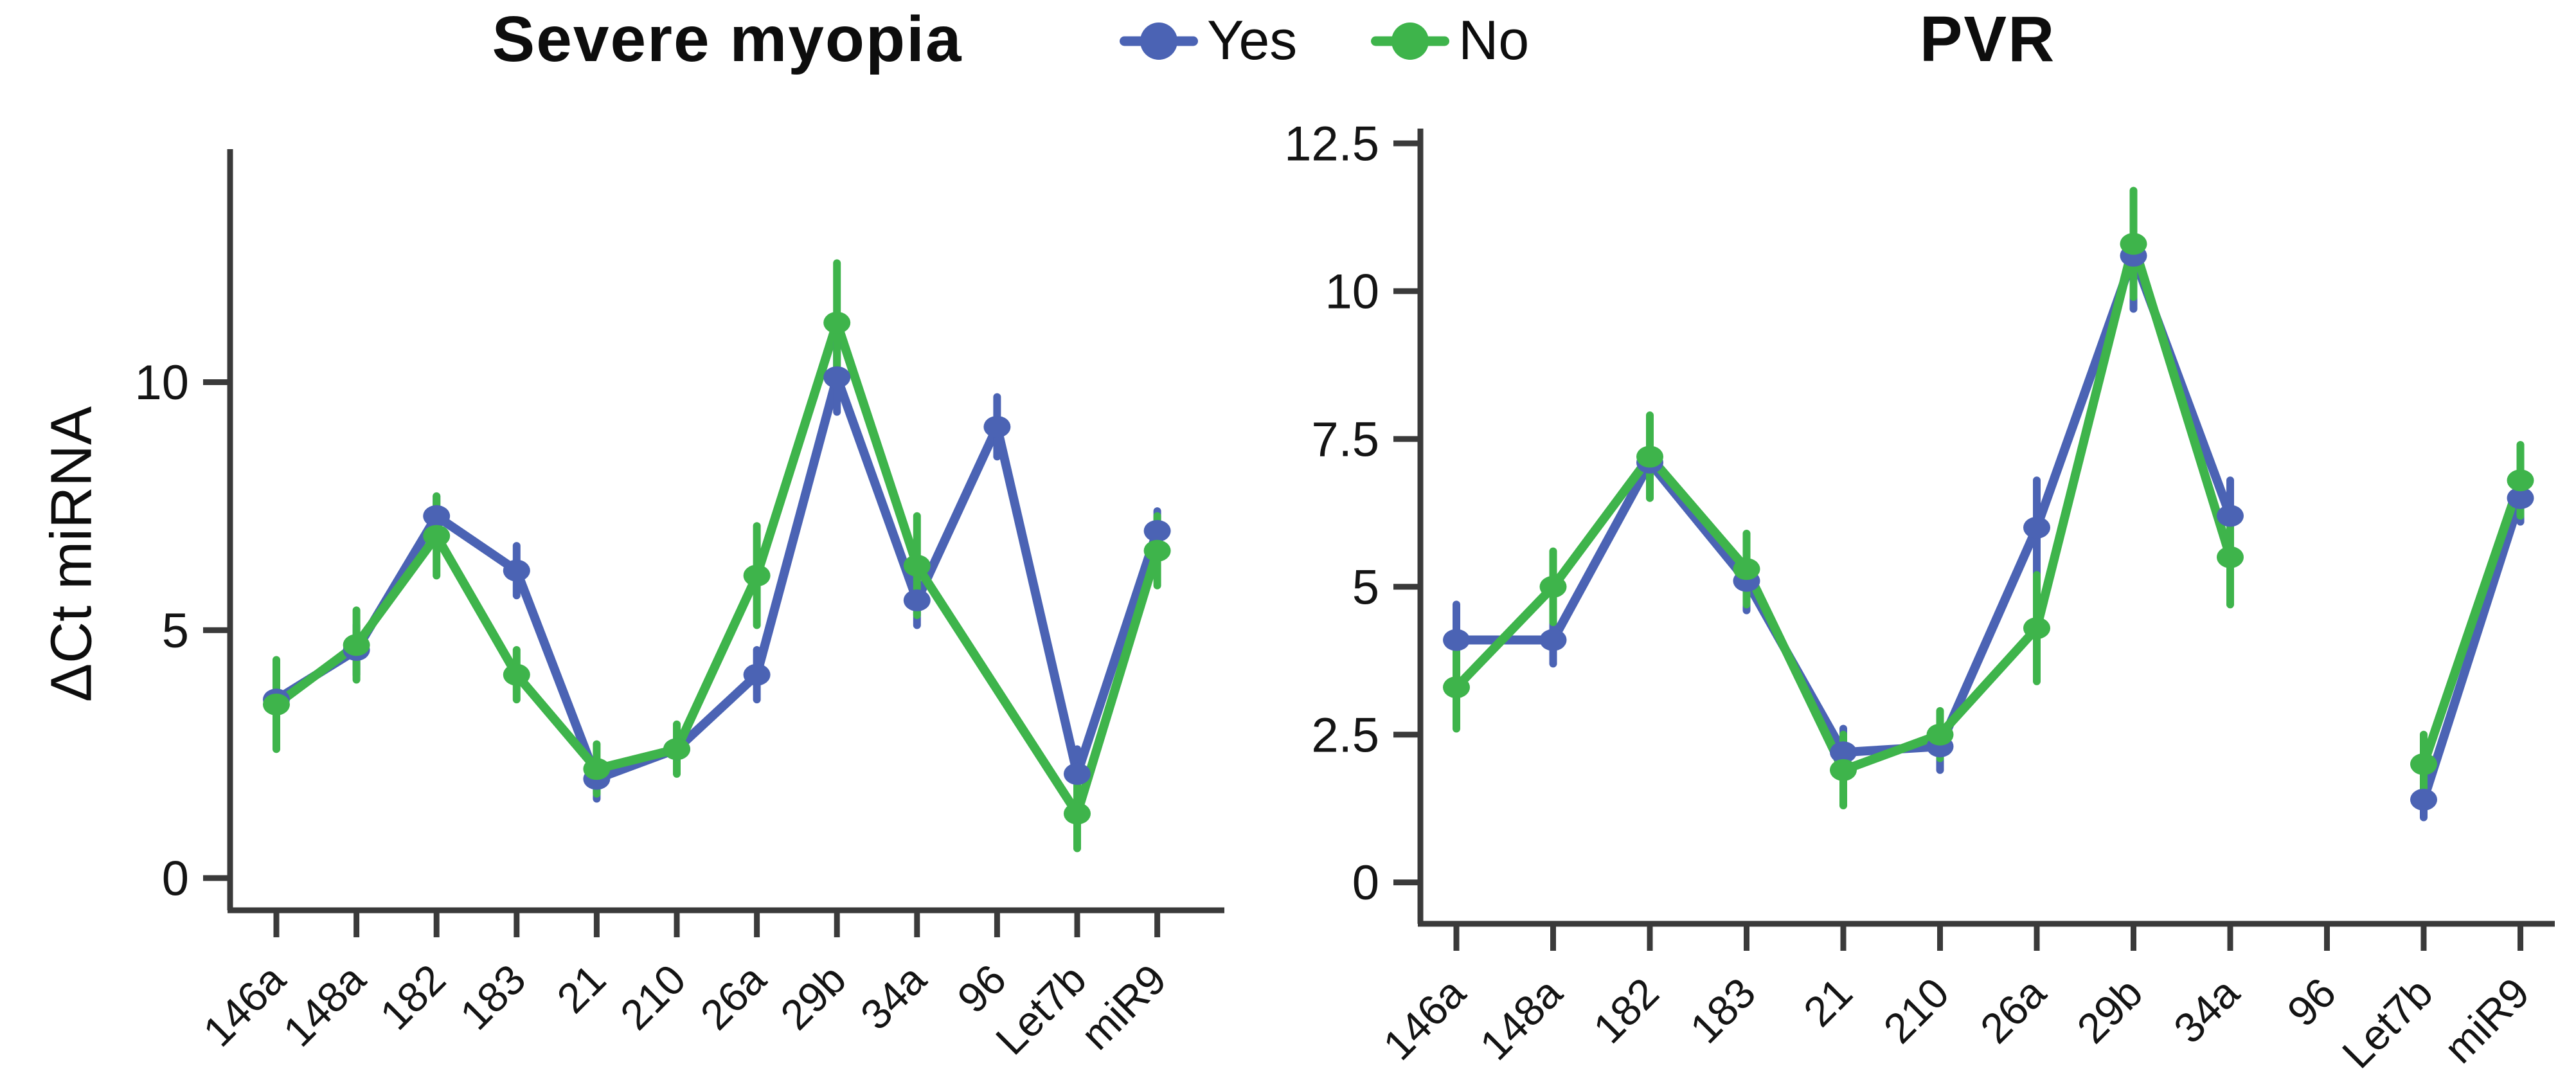 This screenshot has height=1080, width=2576. I want to click on severe-myopia-x-tick-label: Let7b, so click(1041, 1009).